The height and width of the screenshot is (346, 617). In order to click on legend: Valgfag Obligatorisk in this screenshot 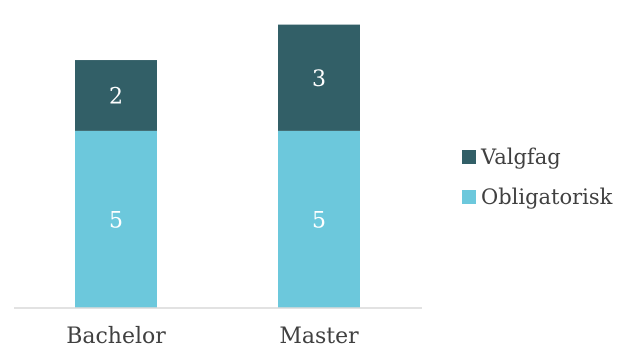, I will do `click(537, 177)`.